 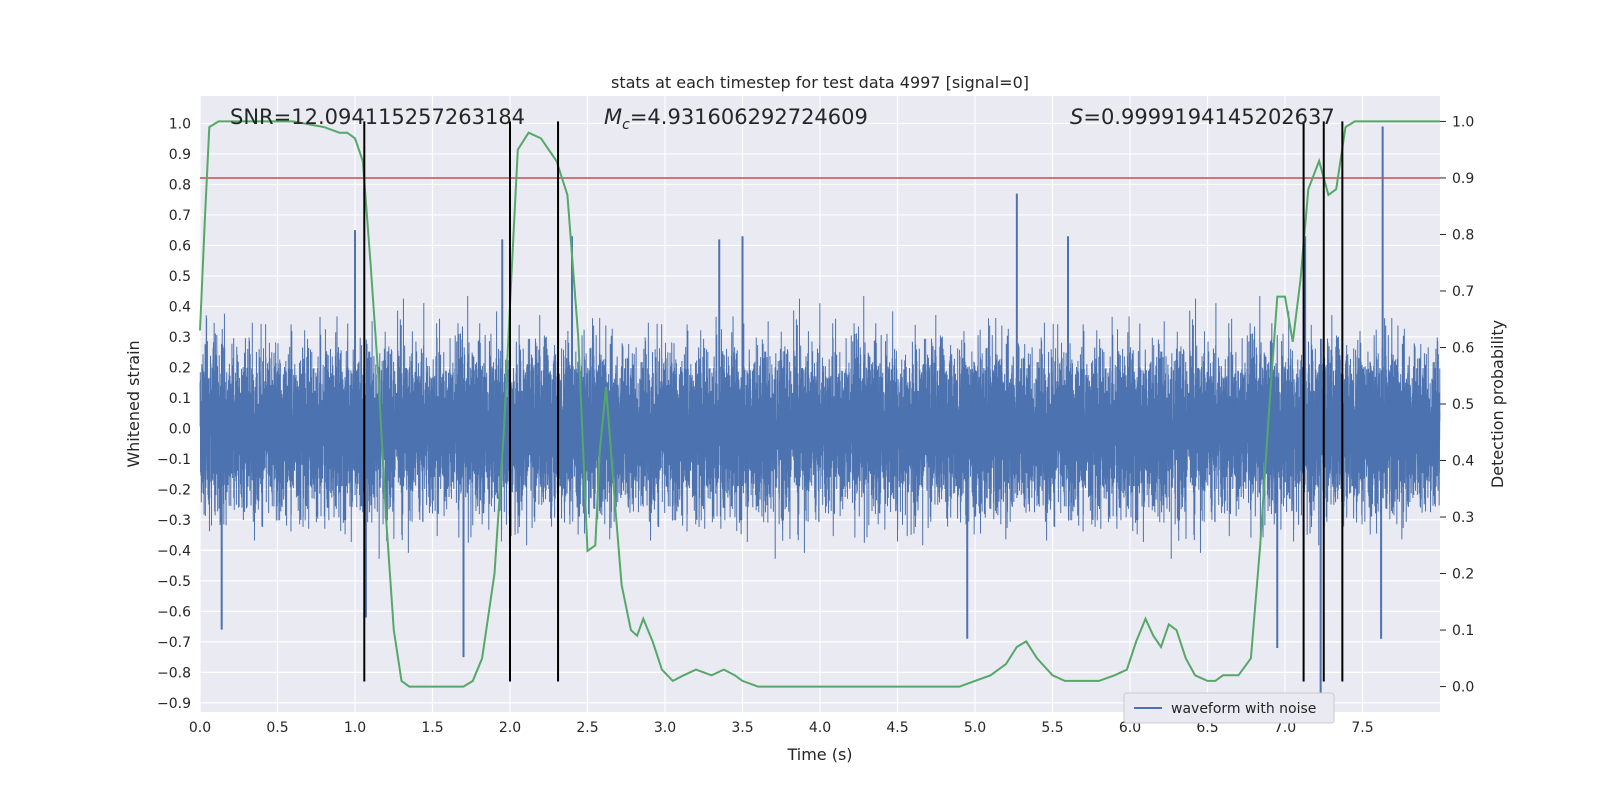 What do you see at coordinates (1497, 404) in the screenshot?
I see `y2-axis-label: Detection probability` at bounding box center [1497, 404].